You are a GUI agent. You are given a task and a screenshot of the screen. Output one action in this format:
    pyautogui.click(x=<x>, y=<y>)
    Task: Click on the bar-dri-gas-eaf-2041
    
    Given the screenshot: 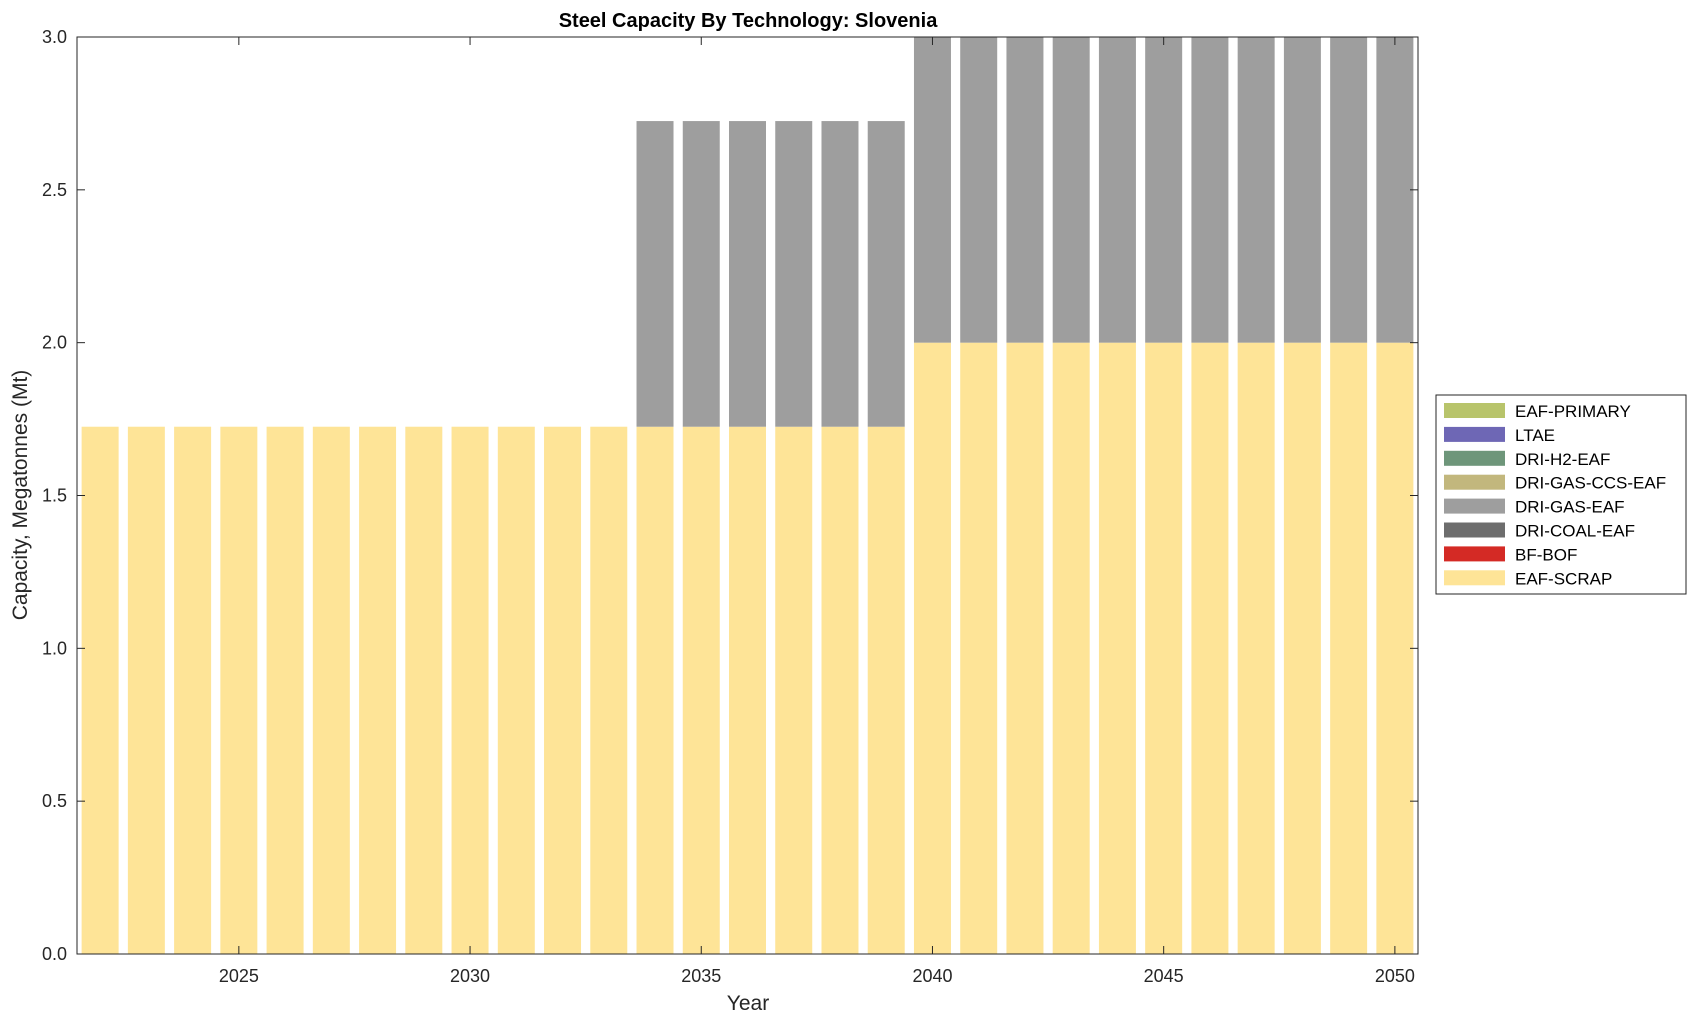 What is the action you would take?
    pyautogui.click(x=979, y=190)
    